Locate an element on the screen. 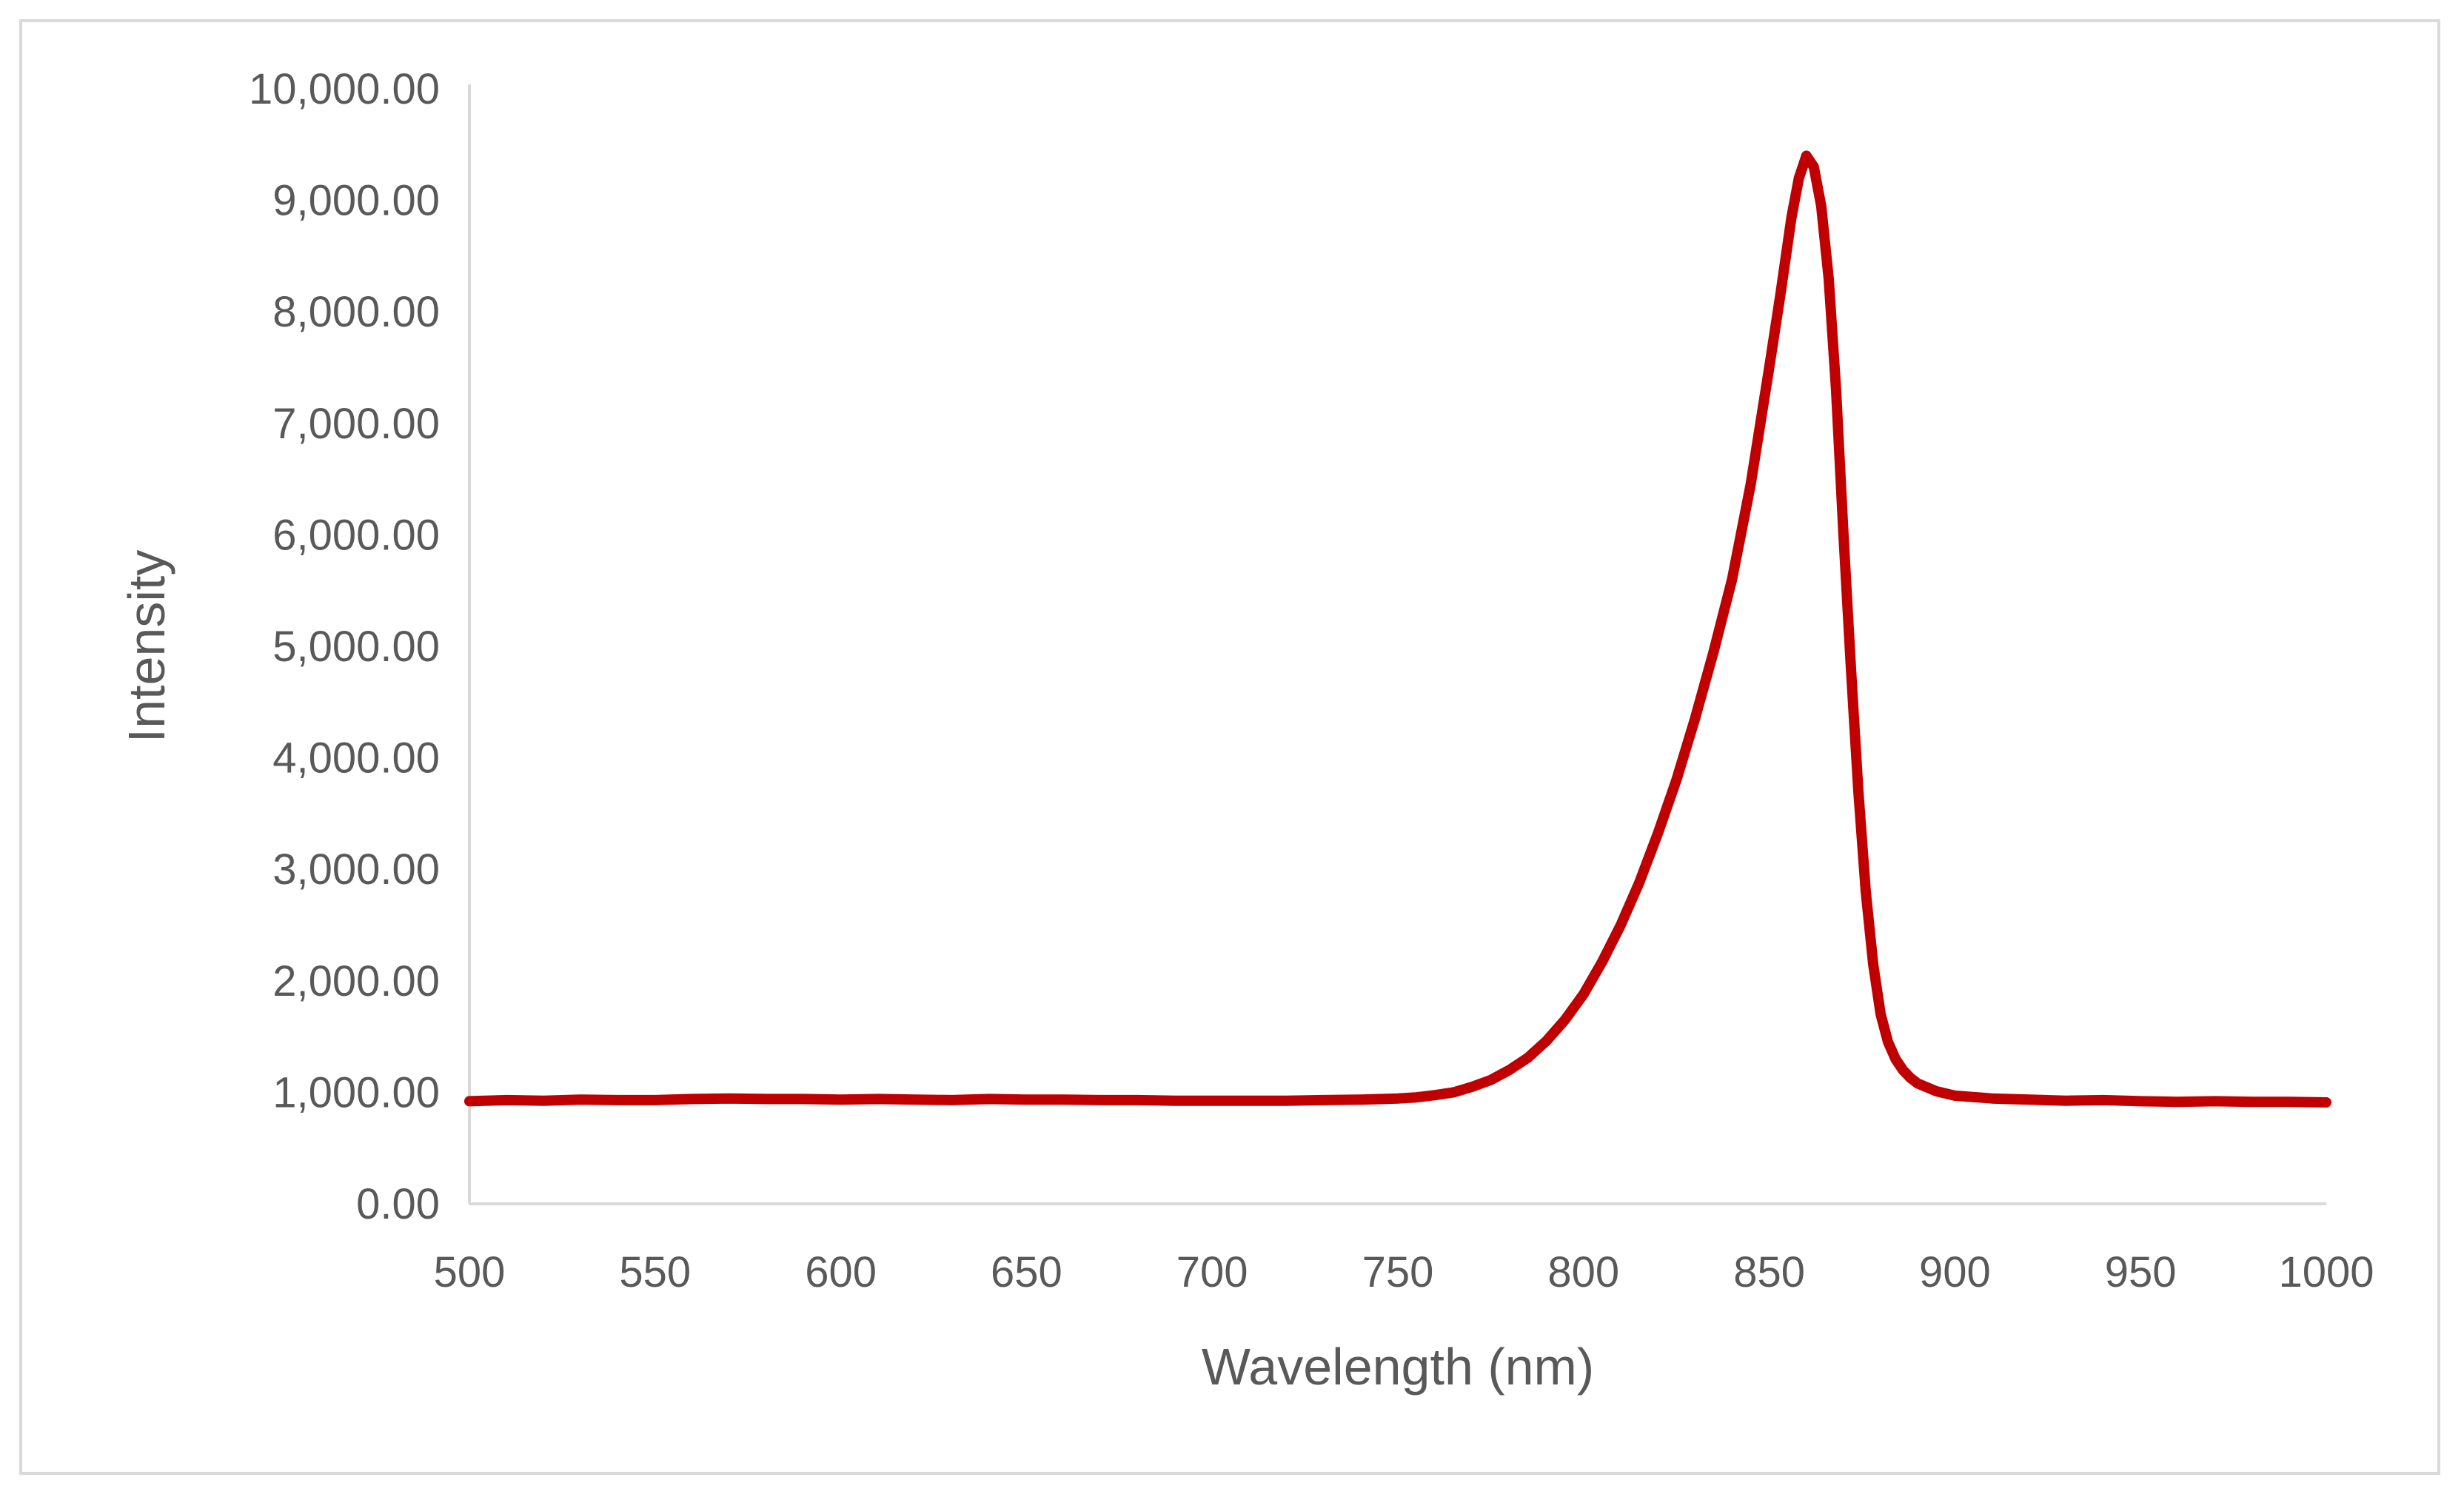 This screenshot has height=1497, width=2464. x-axis-title: Wavelength (nm) is located at coordinates (1398, 1367).